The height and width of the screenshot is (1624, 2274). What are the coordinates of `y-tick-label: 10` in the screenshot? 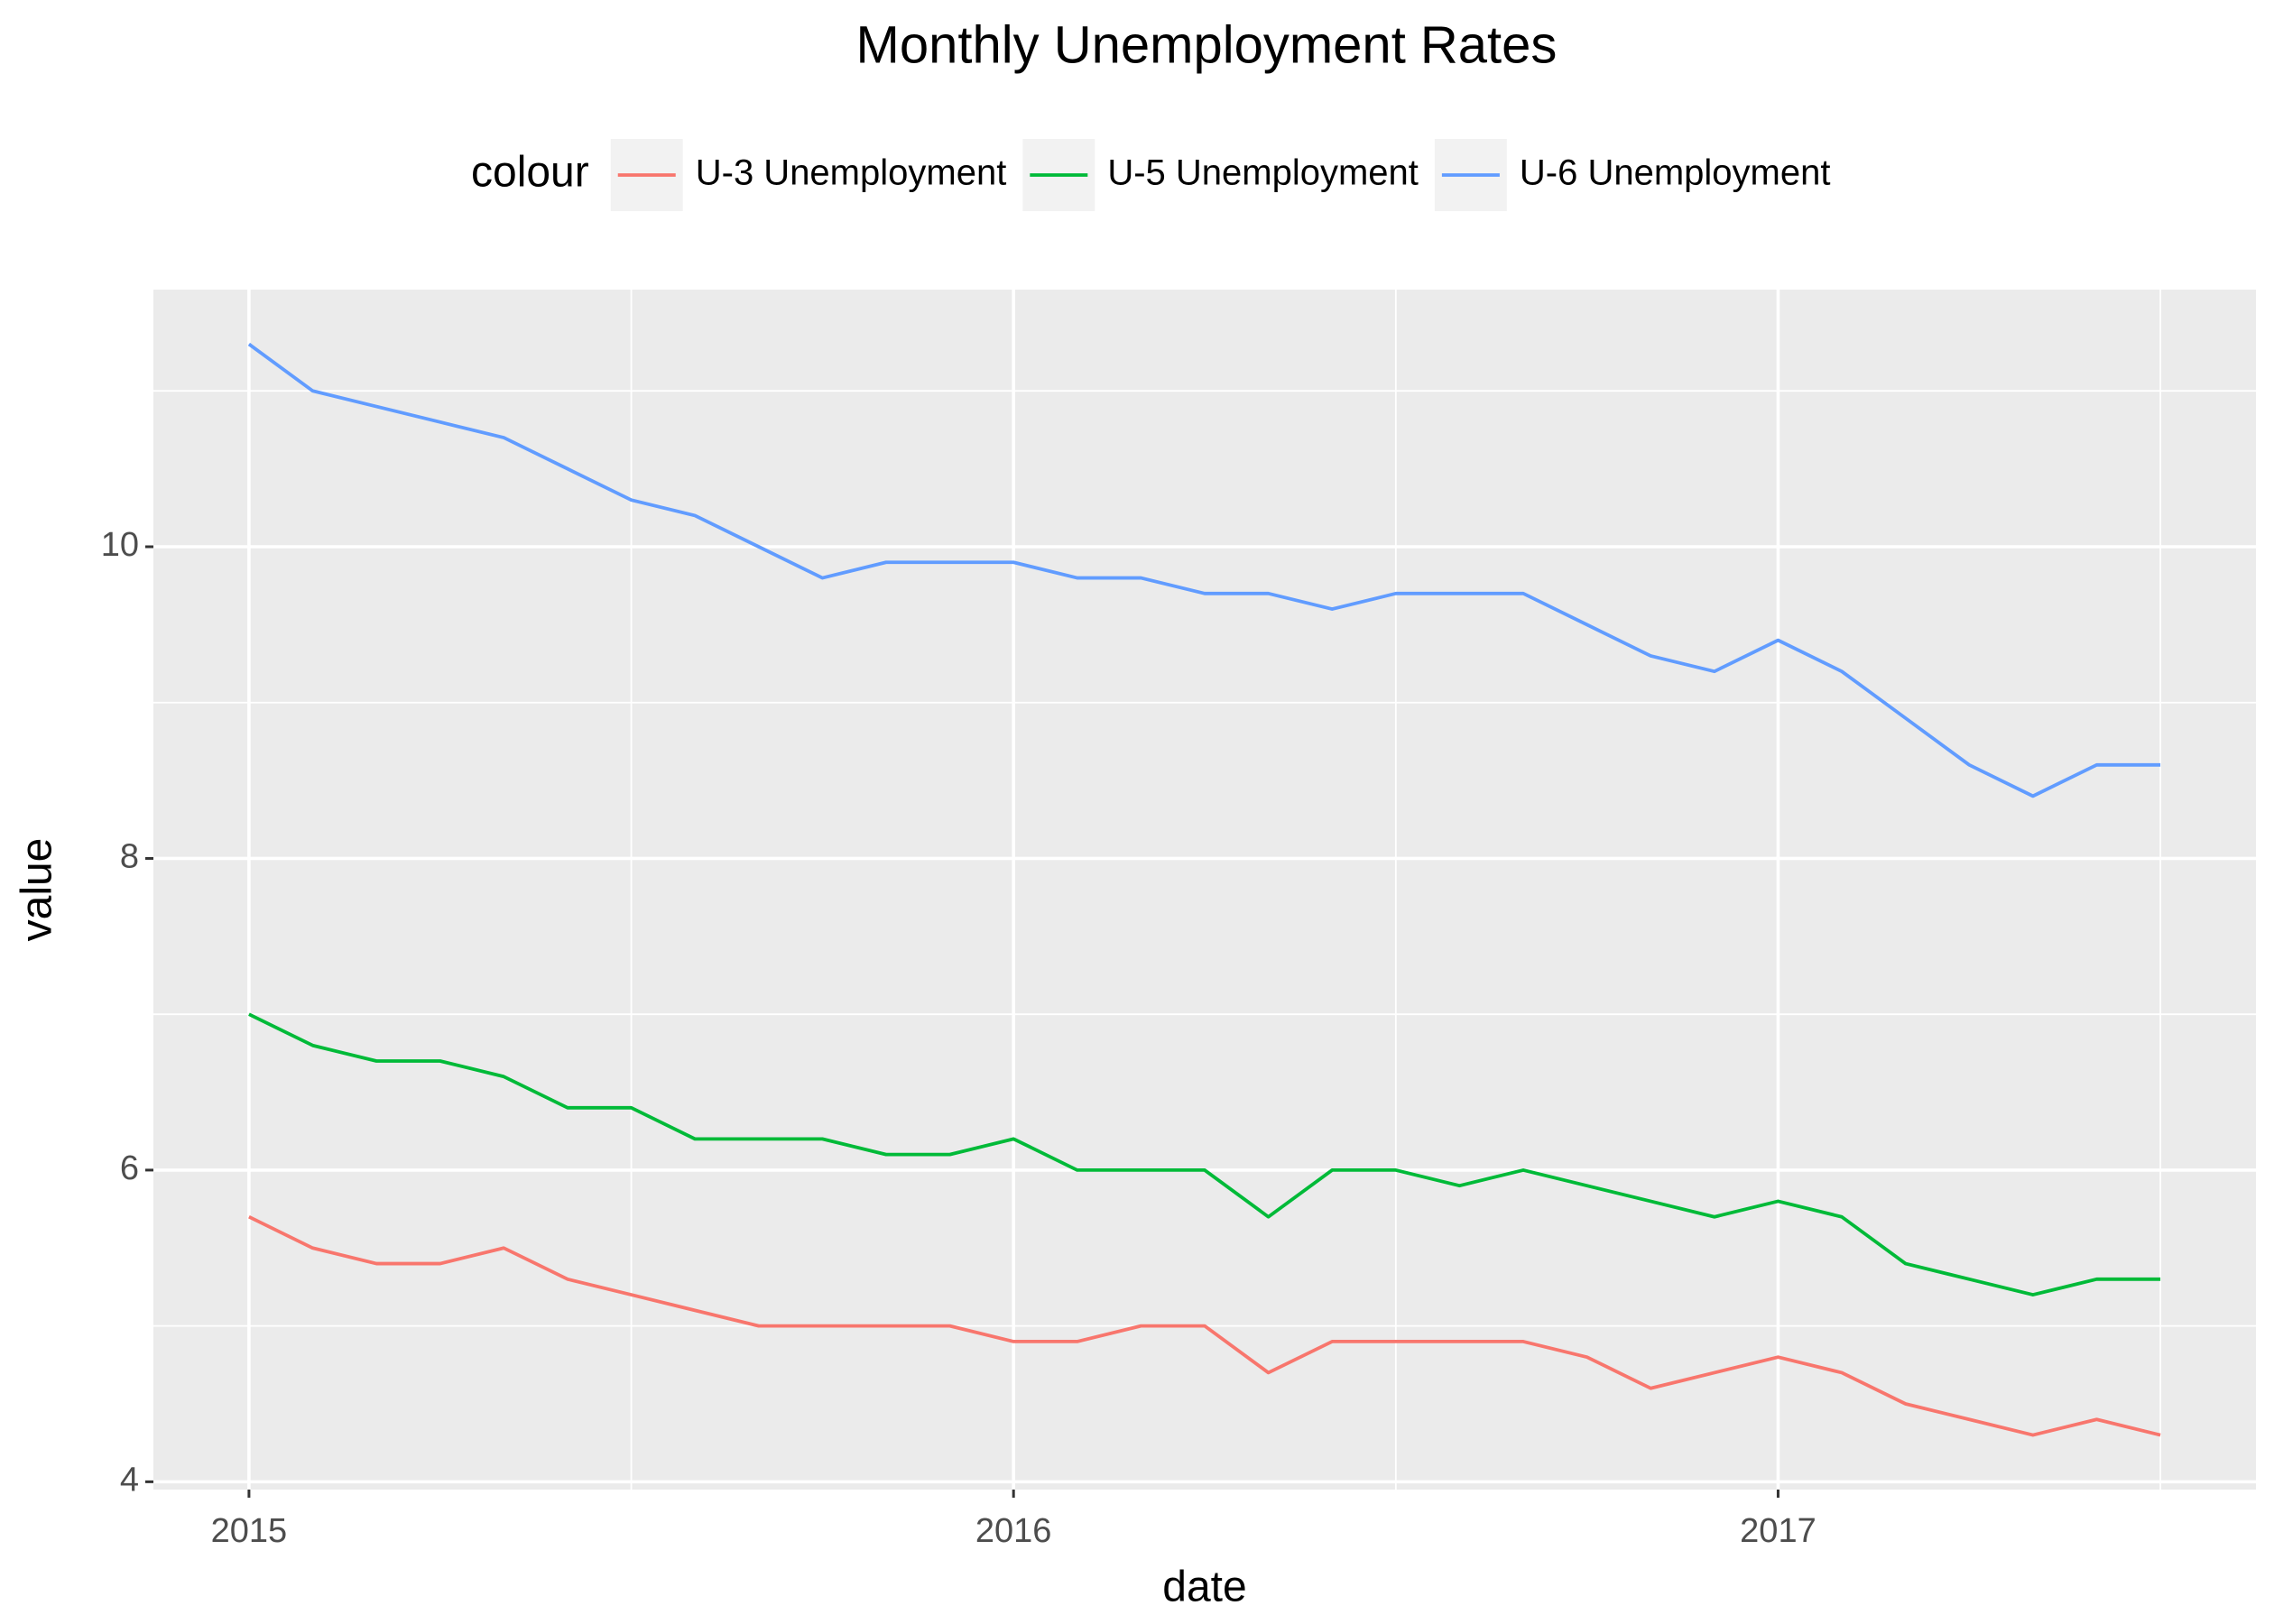 It's located at (120, 545).